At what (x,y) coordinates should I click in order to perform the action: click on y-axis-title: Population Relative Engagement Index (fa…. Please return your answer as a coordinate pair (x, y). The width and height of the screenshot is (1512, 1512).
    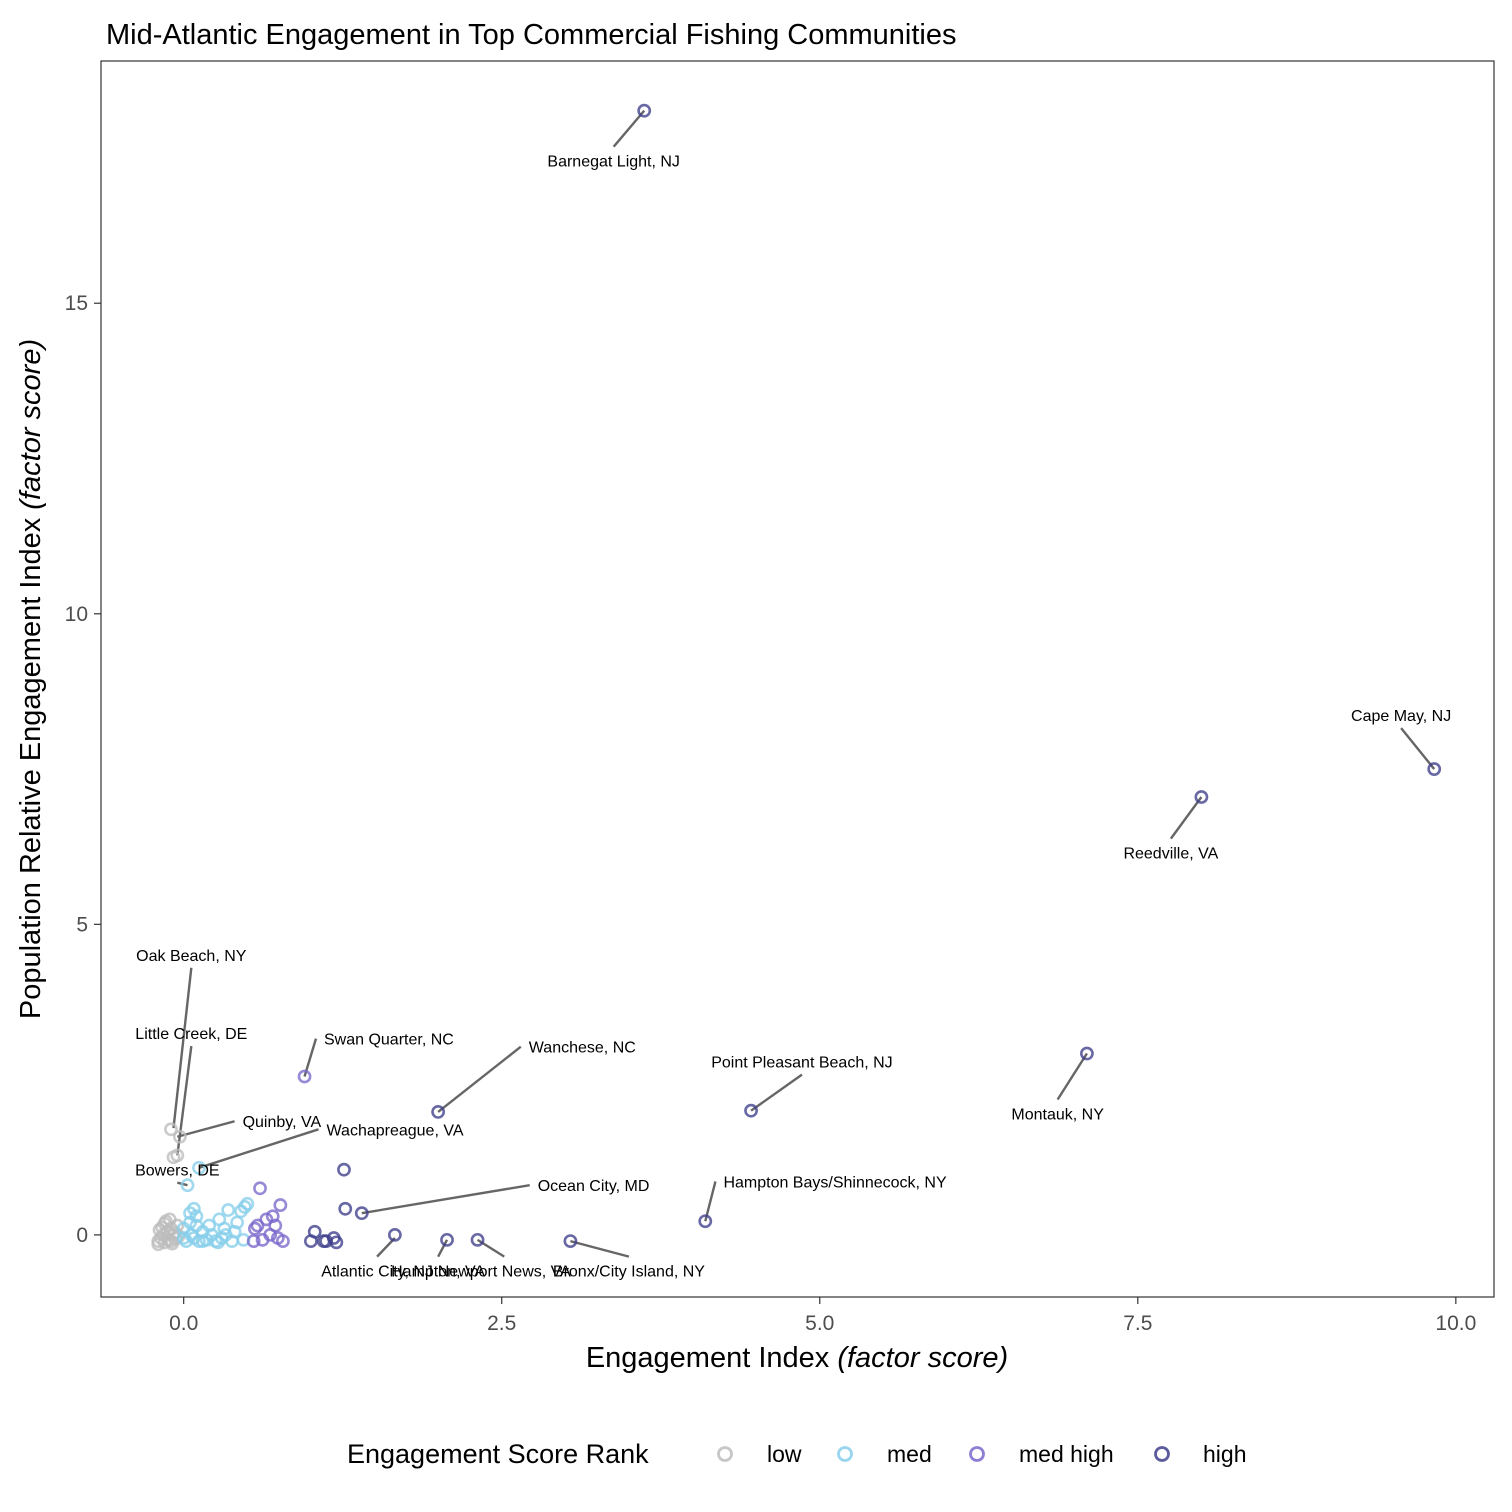
    Looking at the image, I should click on (31, 679).